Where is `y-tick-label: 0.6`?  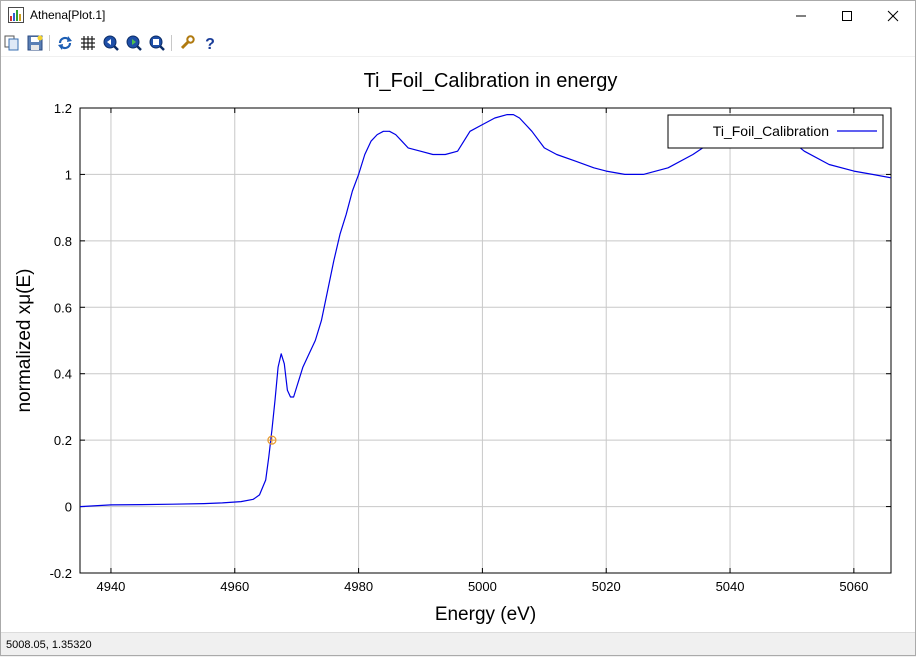
y-tick-label: 0.6 is located at coordinates (63, 307).